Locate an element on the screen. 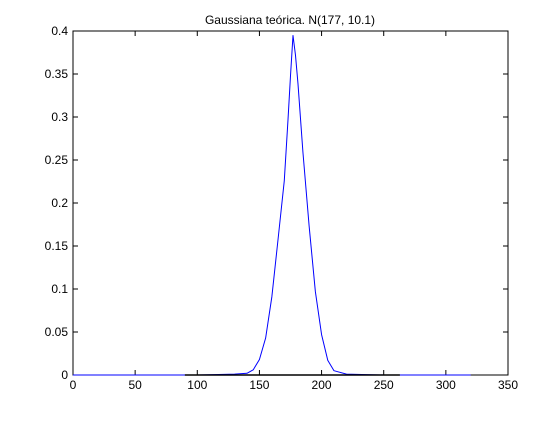 This screenshot has height=425, width=560. x-tick-label: 200 is located at coordinates (322, 385).